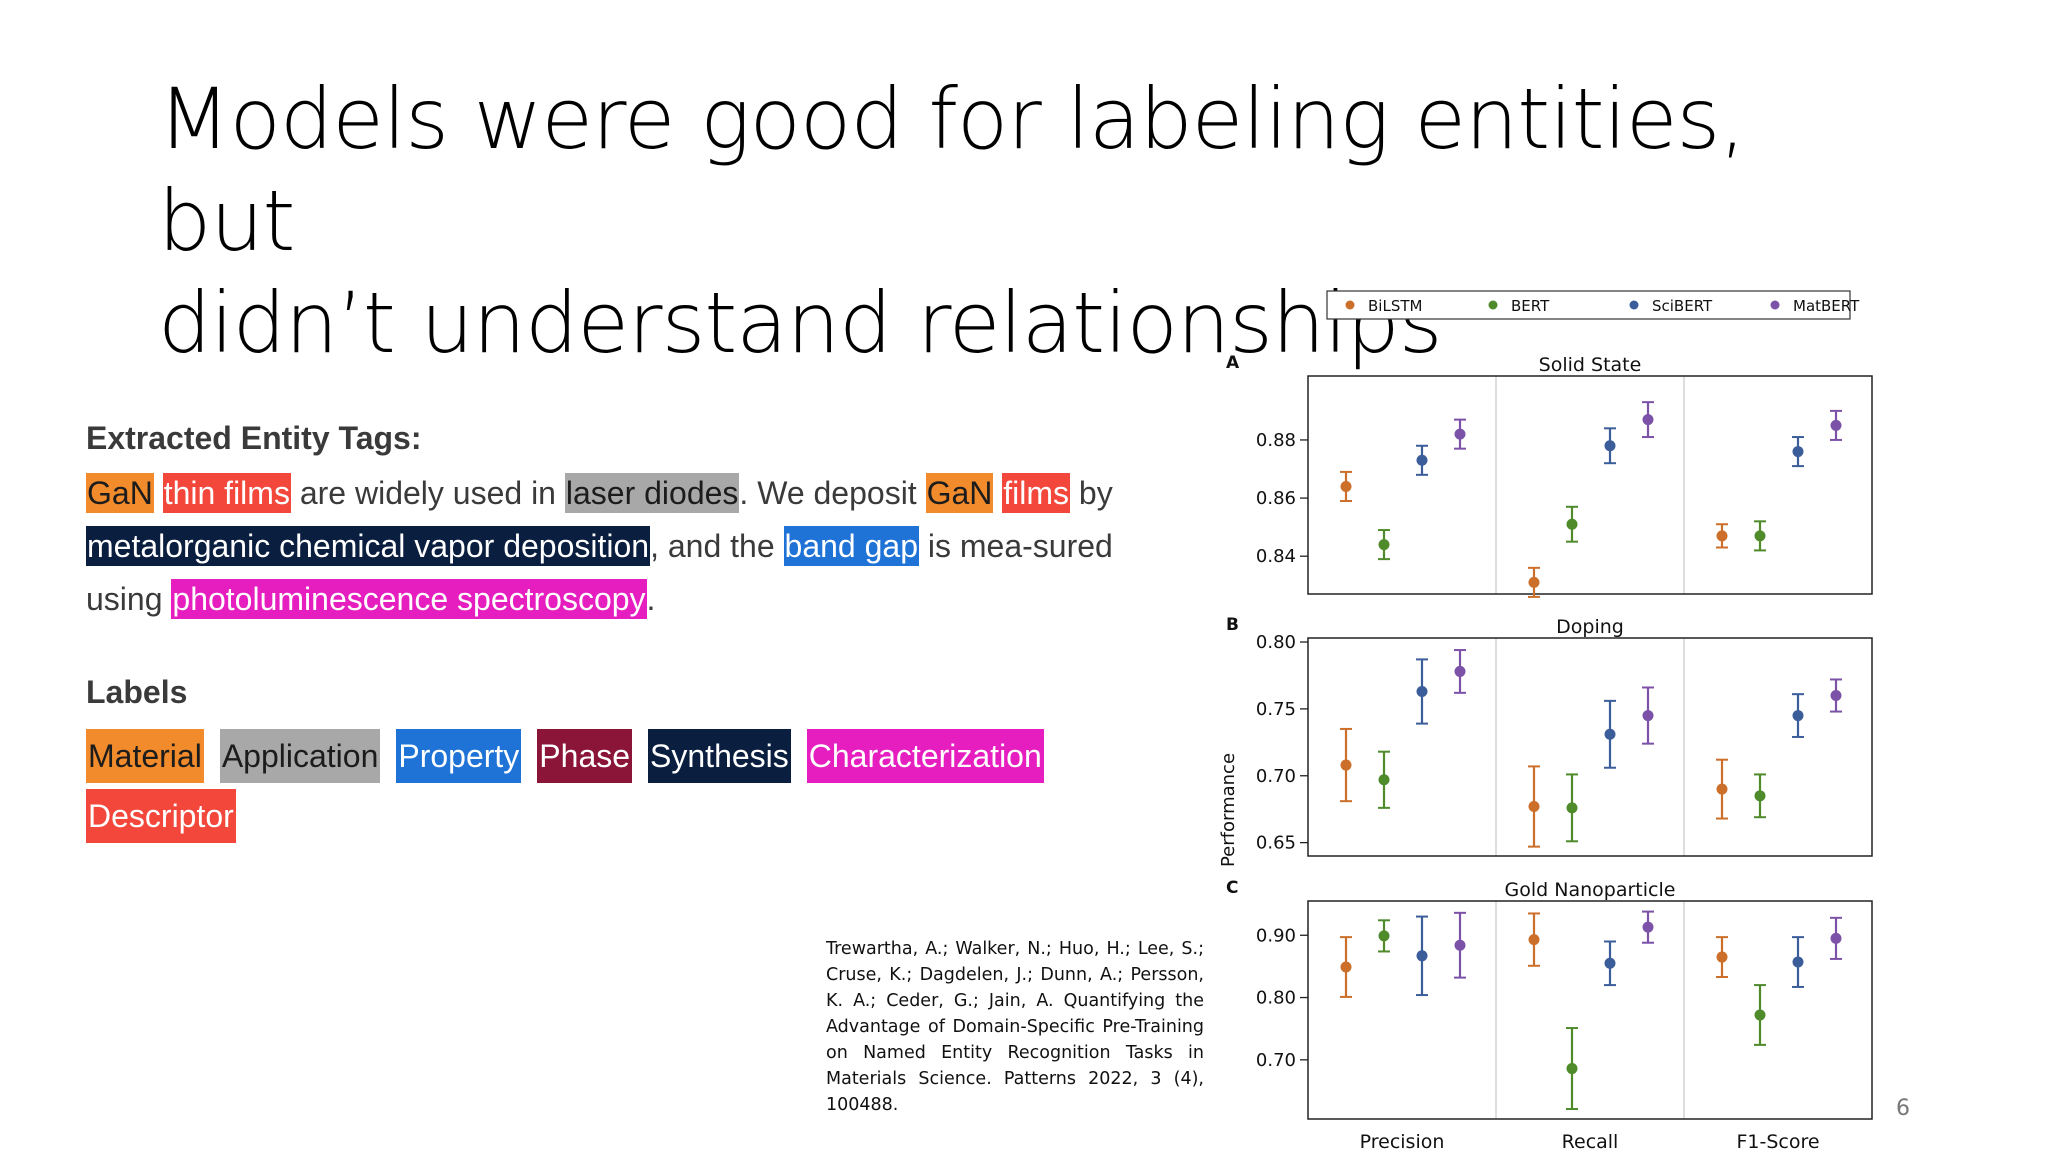 The width and height of the screenshot is (2048, 1152). Describe the element at coordinates (1903, 1108) in the screenshot. I see `page-number: 6` at that location.